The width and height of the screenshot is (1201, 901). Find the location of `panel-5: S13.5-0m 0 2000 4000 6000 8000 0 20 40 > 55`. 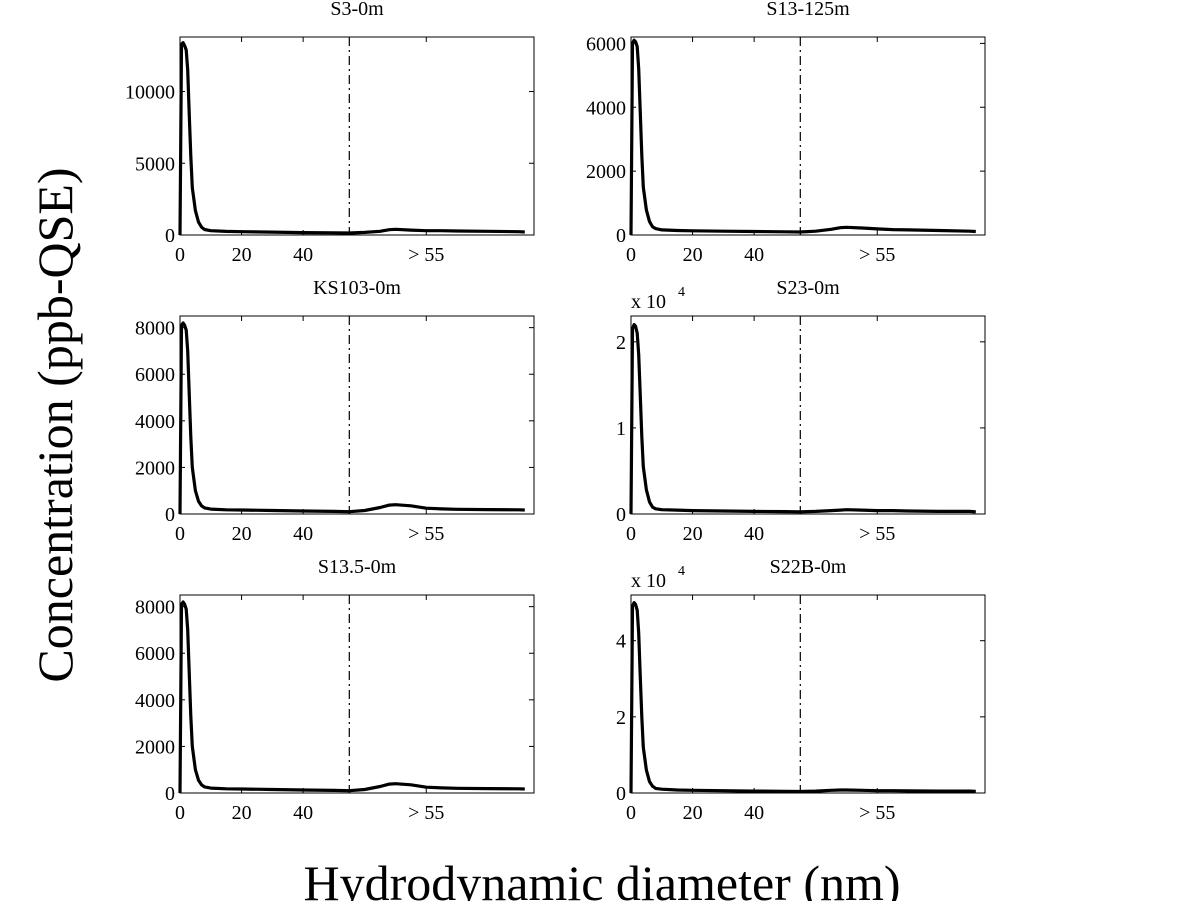

panel-5: S13.5-0m 0 2000 4000 6000 8000 0 20 40 > 55 is located at coordinates (335, 690).